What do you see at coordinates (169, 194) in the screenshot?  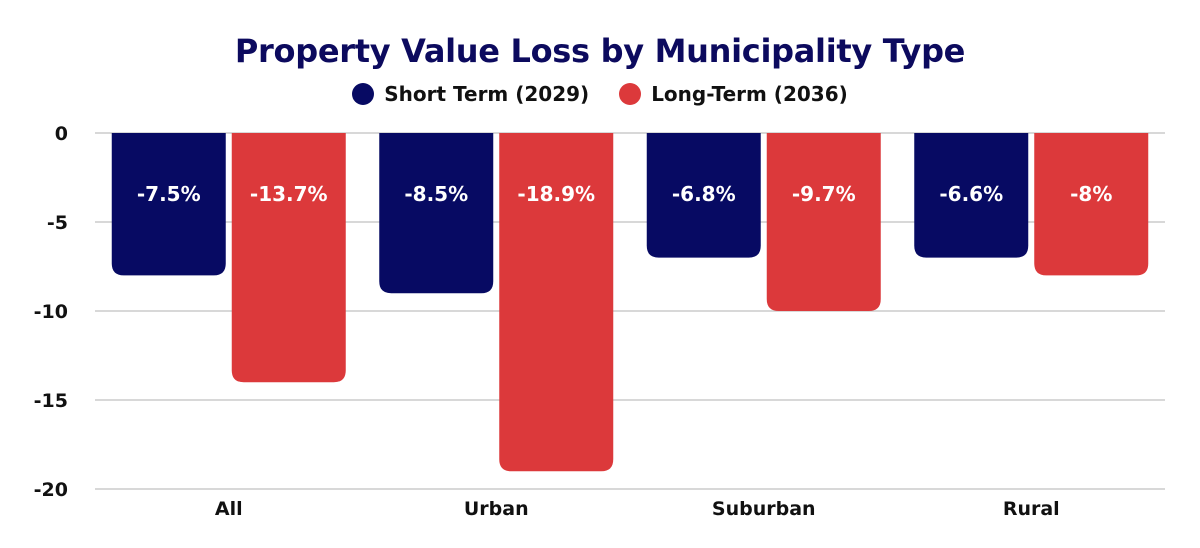 I see `data-label-short-term-all: -7.5%` at bounding box center [169, 194].